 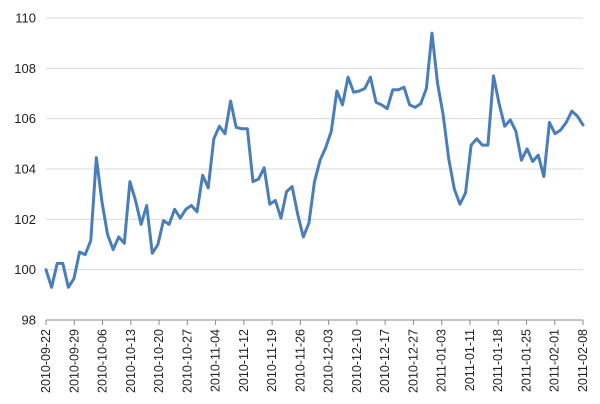 I want to click on x-tick-label: 2010-11-19, so click(x=272, y=360).